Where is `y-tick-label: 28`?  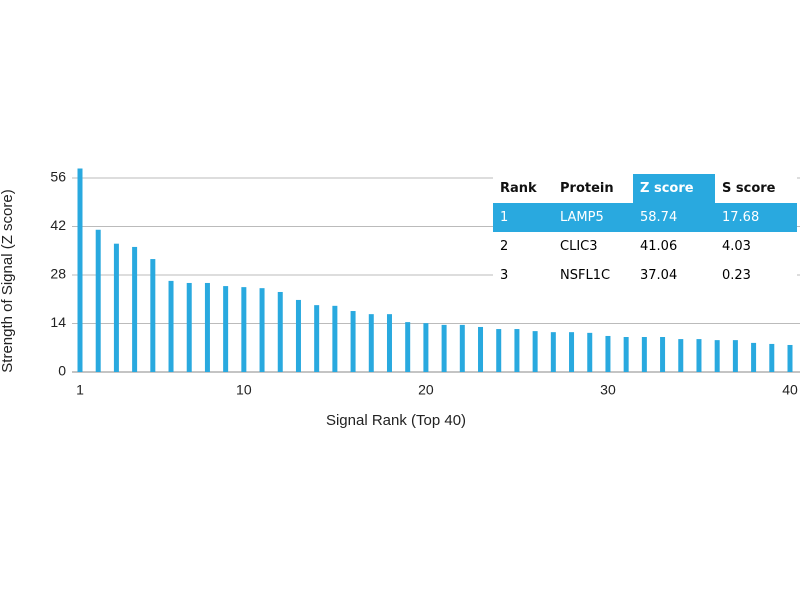
y-tick-label: 28 is located at coordinates (58, 274).